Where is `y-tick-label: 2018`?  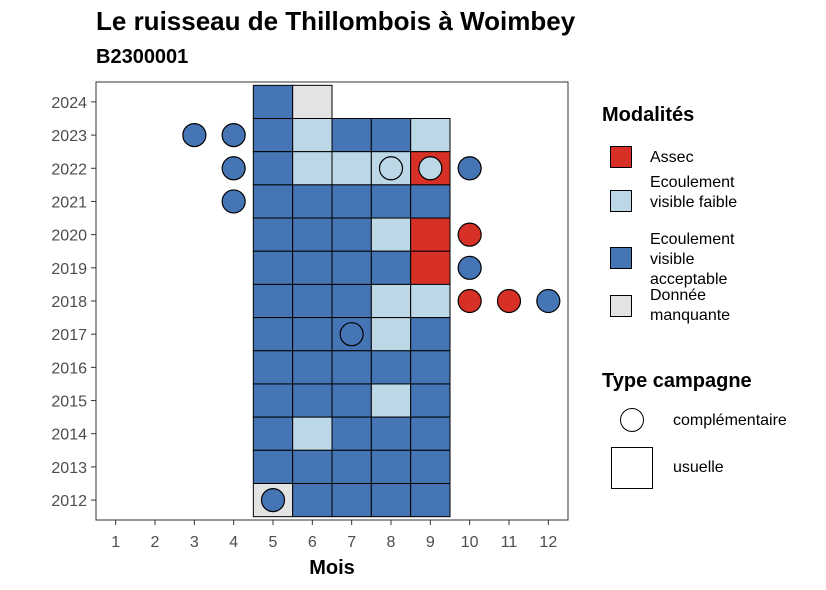
y-tick-label: 2018 is located at coordinates (69, 302).